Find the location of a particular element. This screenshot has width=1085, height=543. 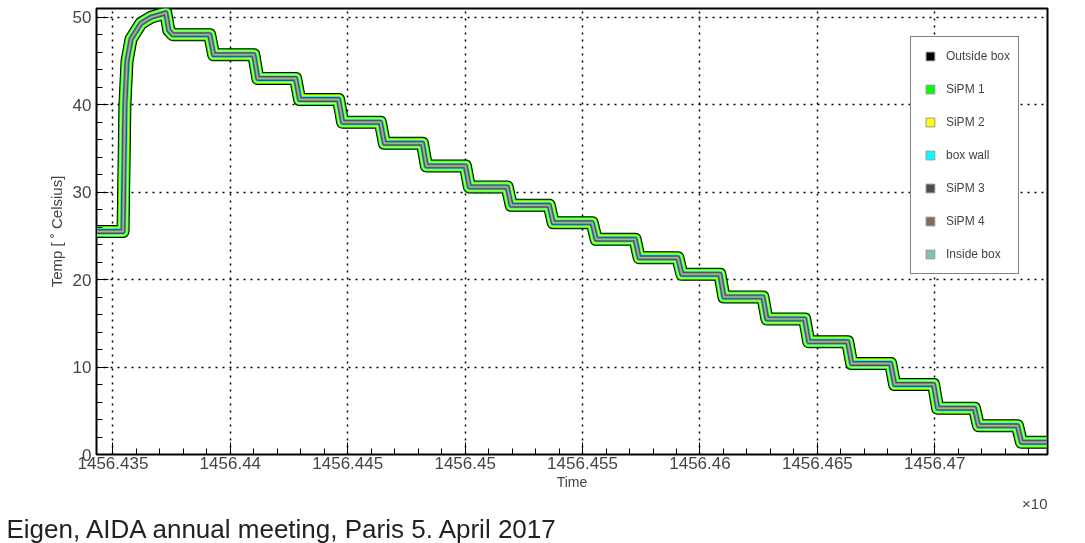

x-tick-label: 1456.45 is located at coordinates (465, 463).